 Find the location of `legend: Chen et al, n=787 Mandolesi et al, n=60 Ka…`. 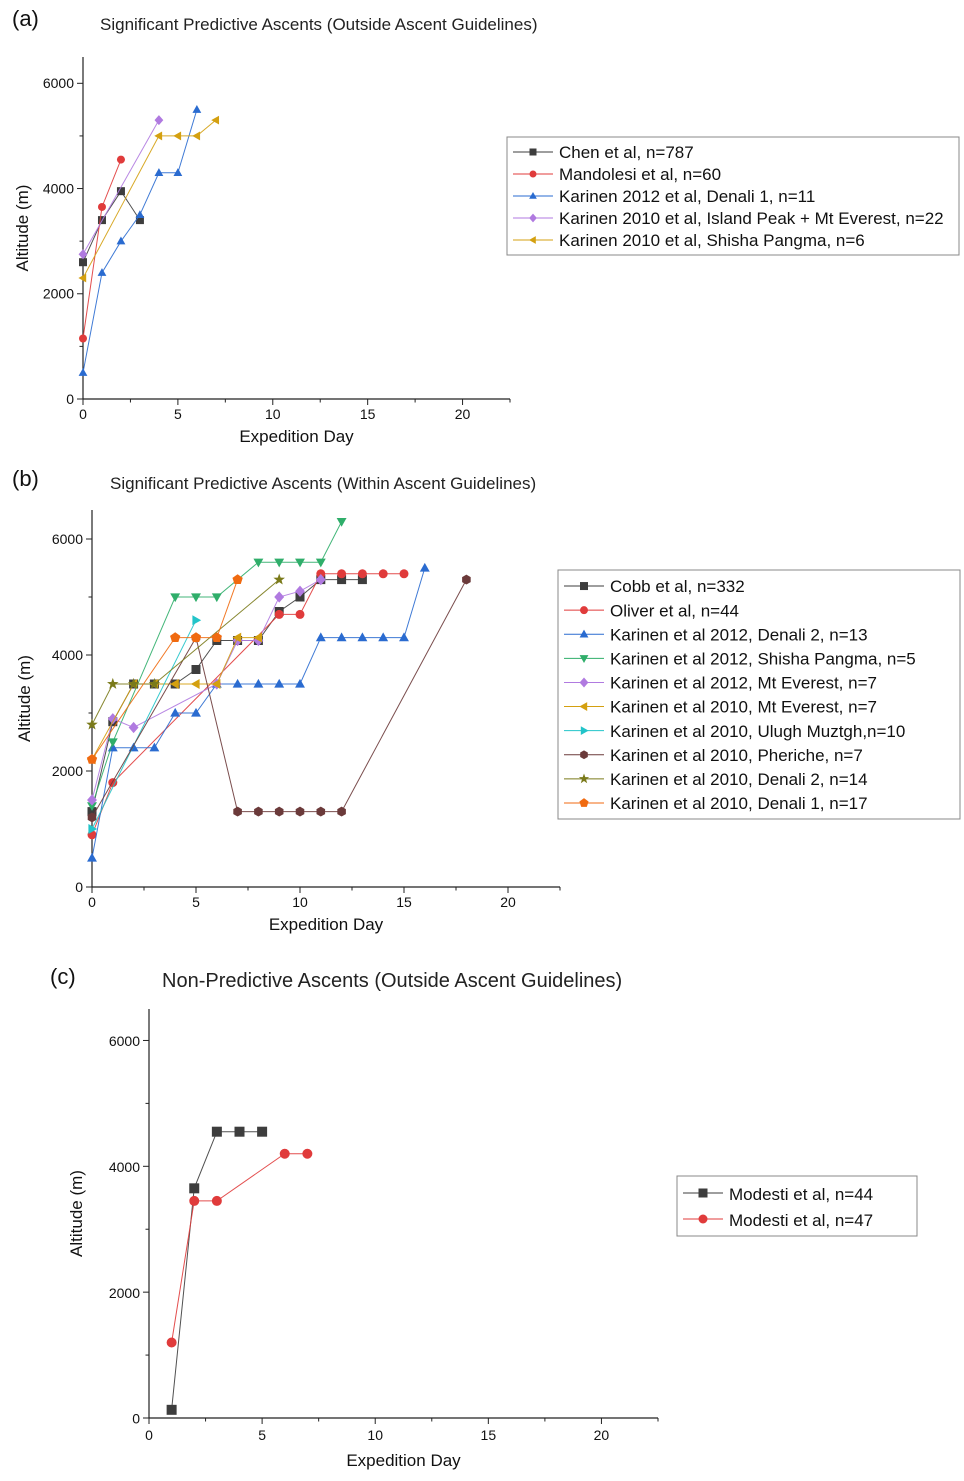

legend: Chen et al, n=787 Mandolesi et al, n=60 Ka… is located at coordinates (733, 196).